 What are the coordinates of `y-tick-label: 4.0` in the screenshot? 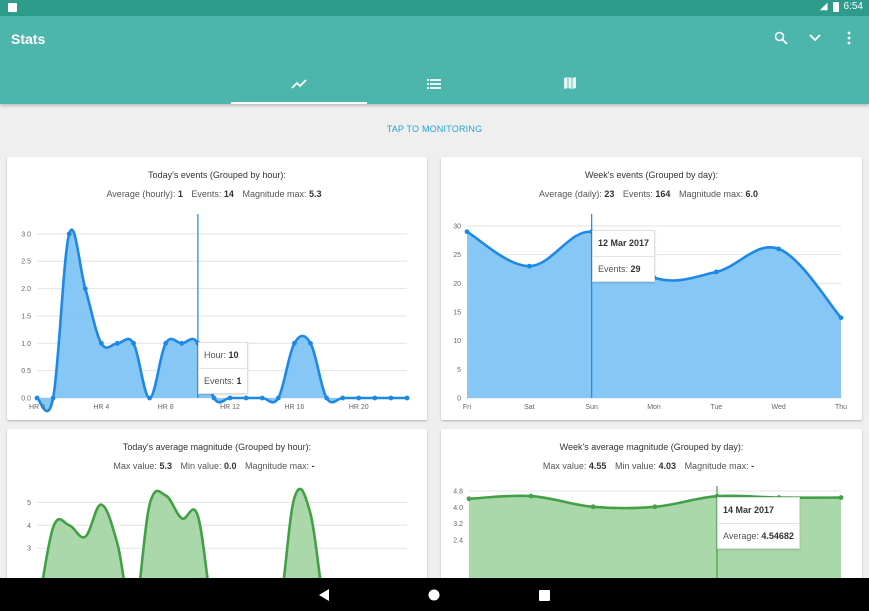 It's located at (458, 508).